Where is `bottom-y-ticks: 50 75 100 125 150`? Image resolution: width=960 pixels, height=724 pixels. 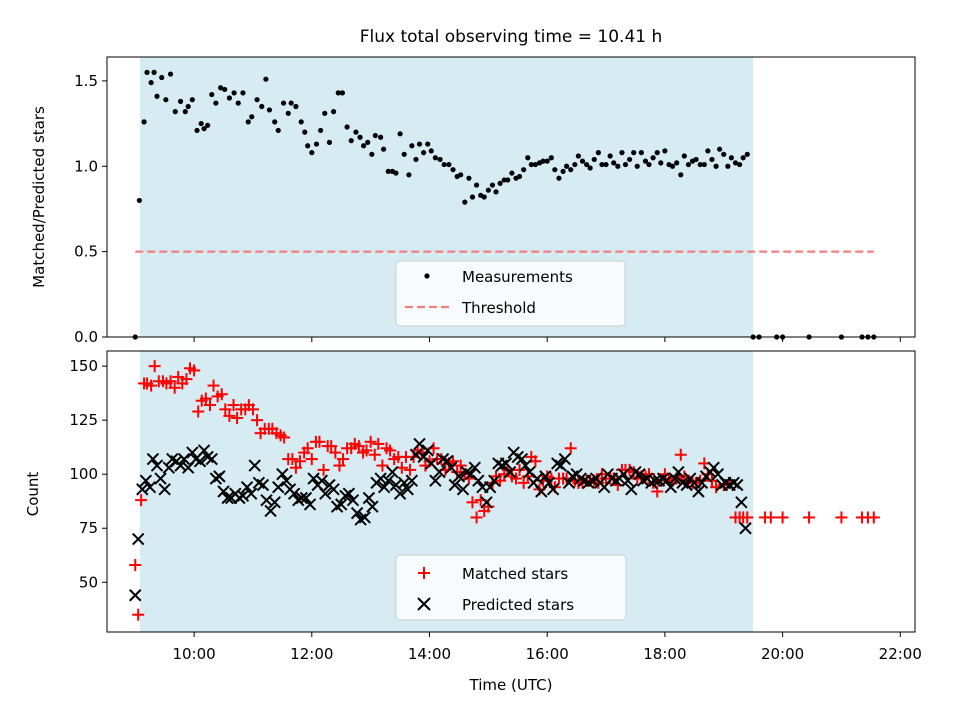
bottom-y-ticks: 50 75 100 125 150 is located at coordinates (88, 474).